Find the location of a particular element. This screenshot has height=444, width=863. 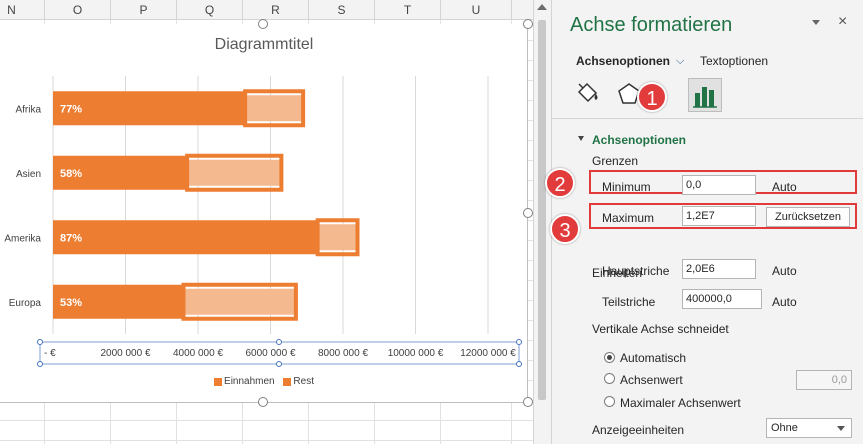

bar-rest-border-europa is located at coordinates (239, 301).